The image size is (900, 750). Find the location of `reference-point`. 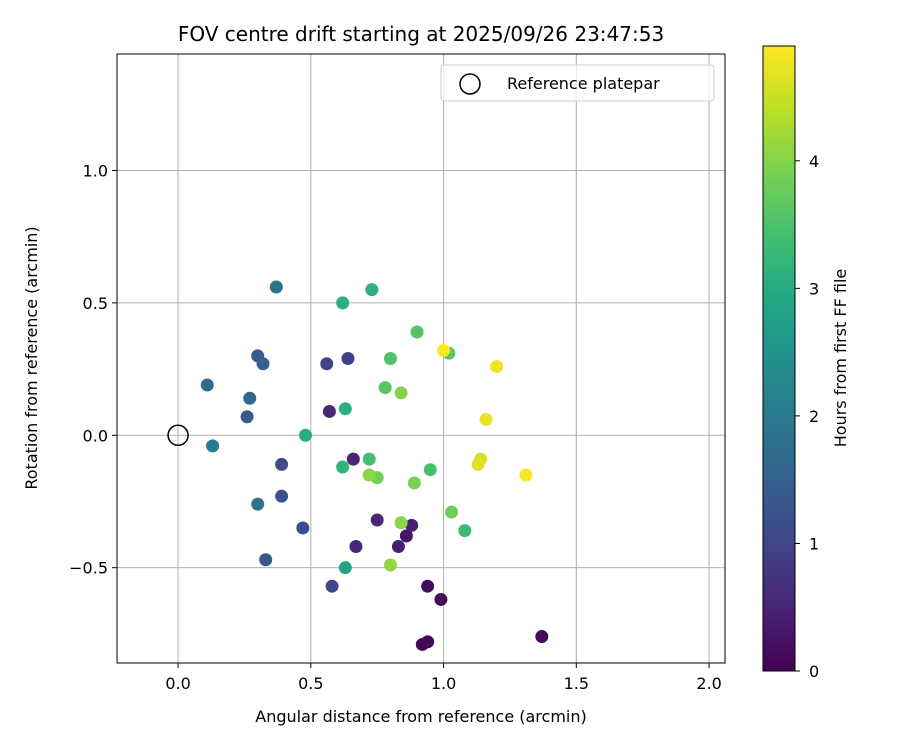

reference-point is located at coordinates (178, 435).